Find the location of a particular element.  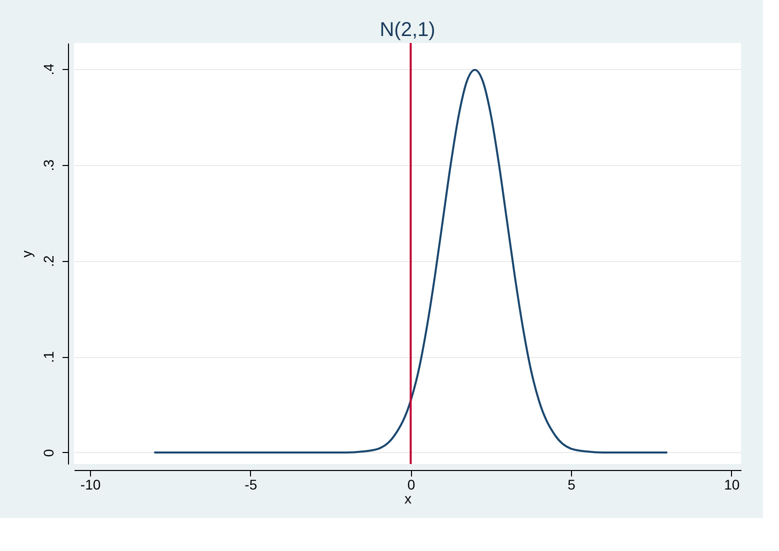

x-tick-label: -10 is located at coordinates (90, 484).